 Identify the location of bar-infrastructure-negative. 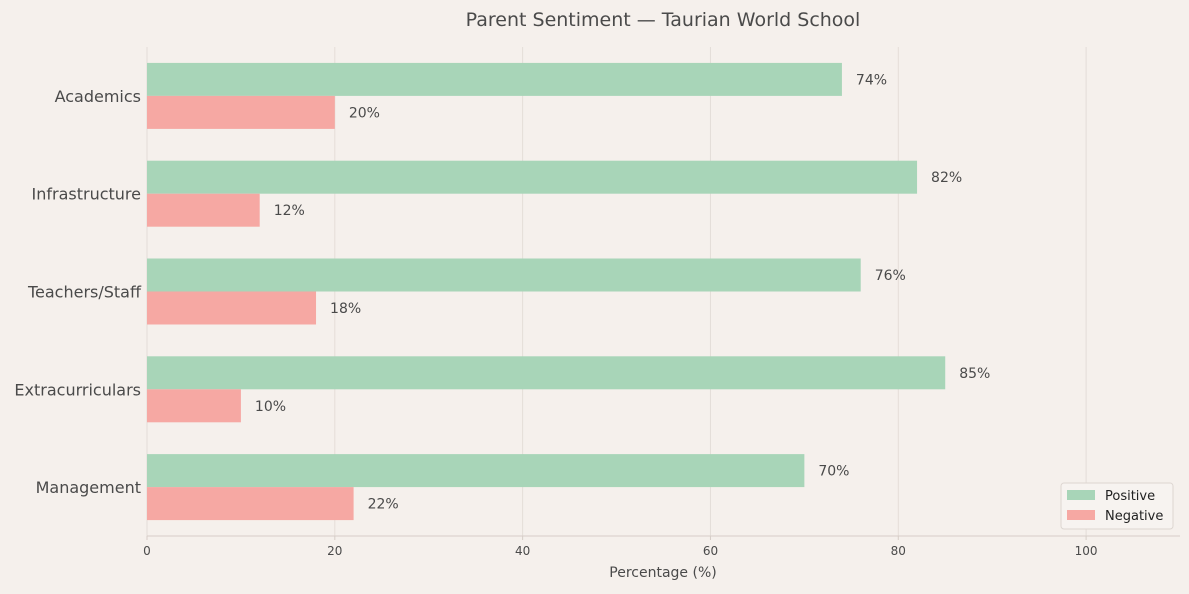
(203, 210).